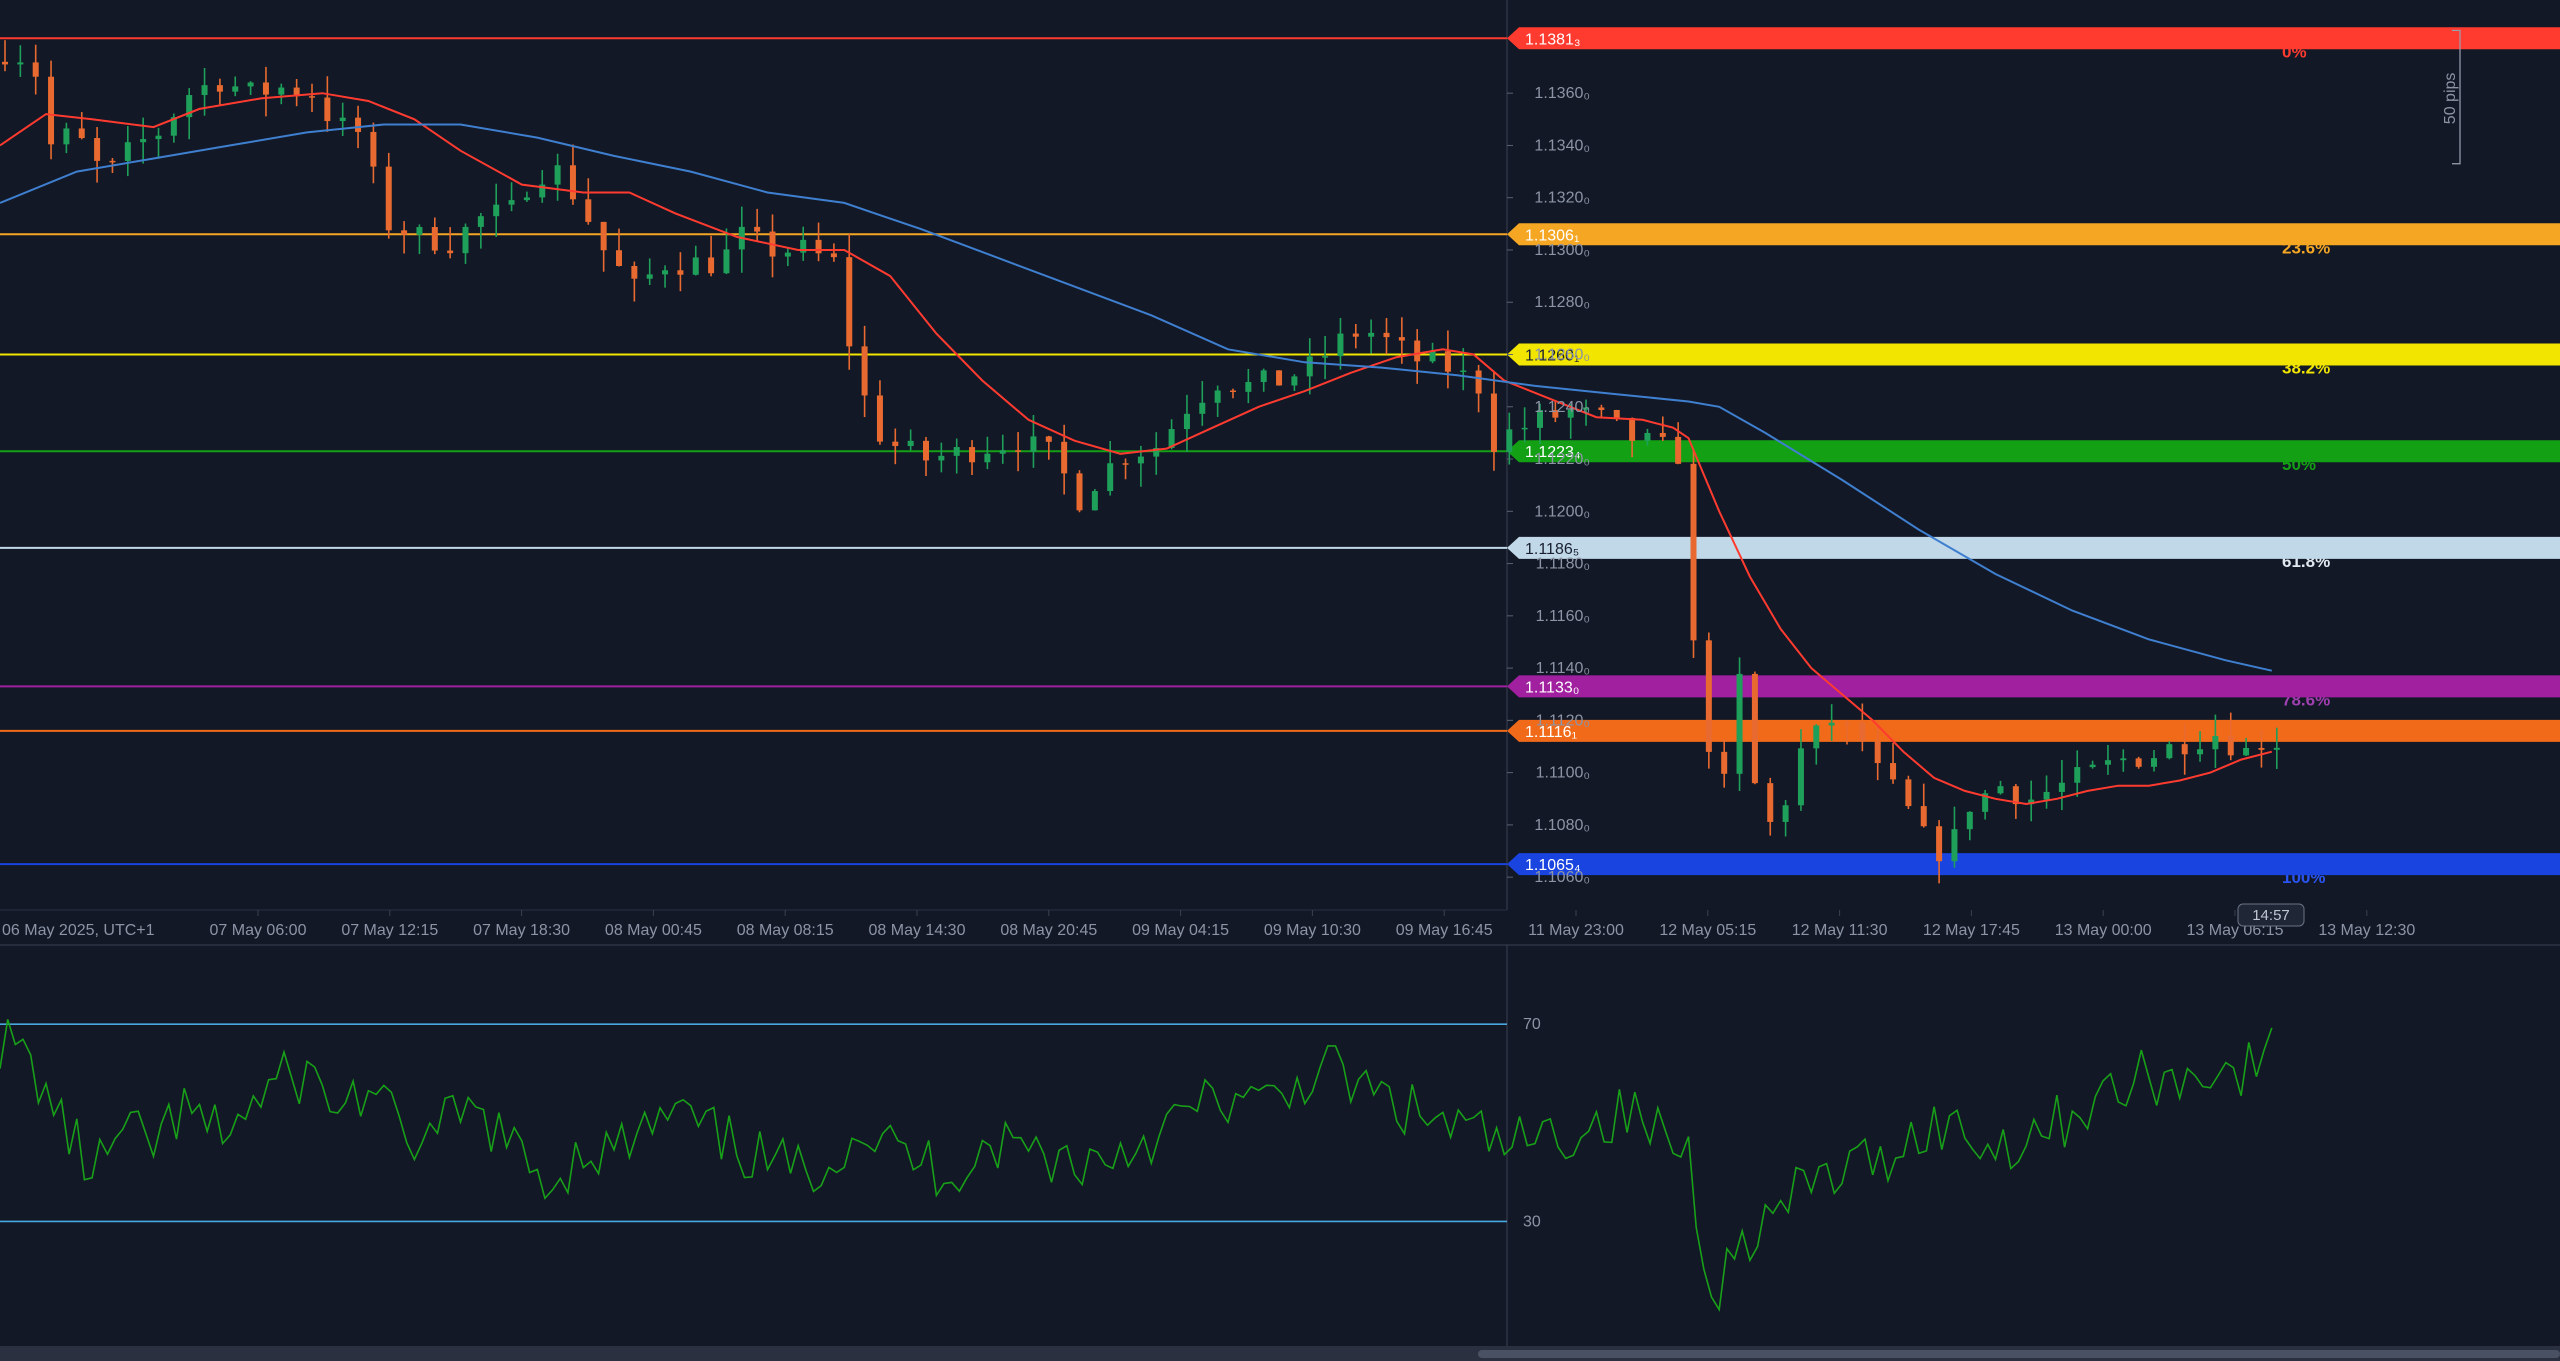 The width and height of the screenshot is (2560, 1361). I want to click on price-tick-label: 1.1180₀, so click(1563, 564).